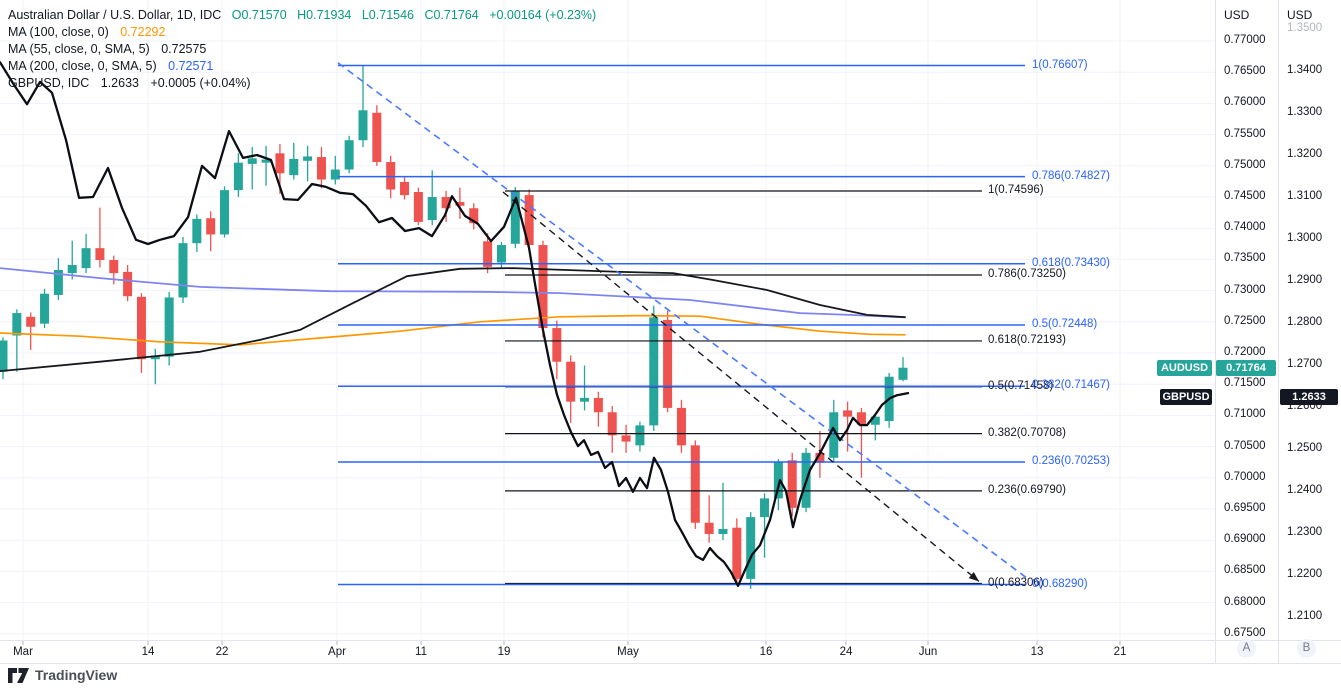 Image resolution: width=1341 pixels, height=695 pixels. Describe the element at coordinates (1184, 368) in the screenshot. I see `audusd-symbol-badge: AUDUSD` at that location.